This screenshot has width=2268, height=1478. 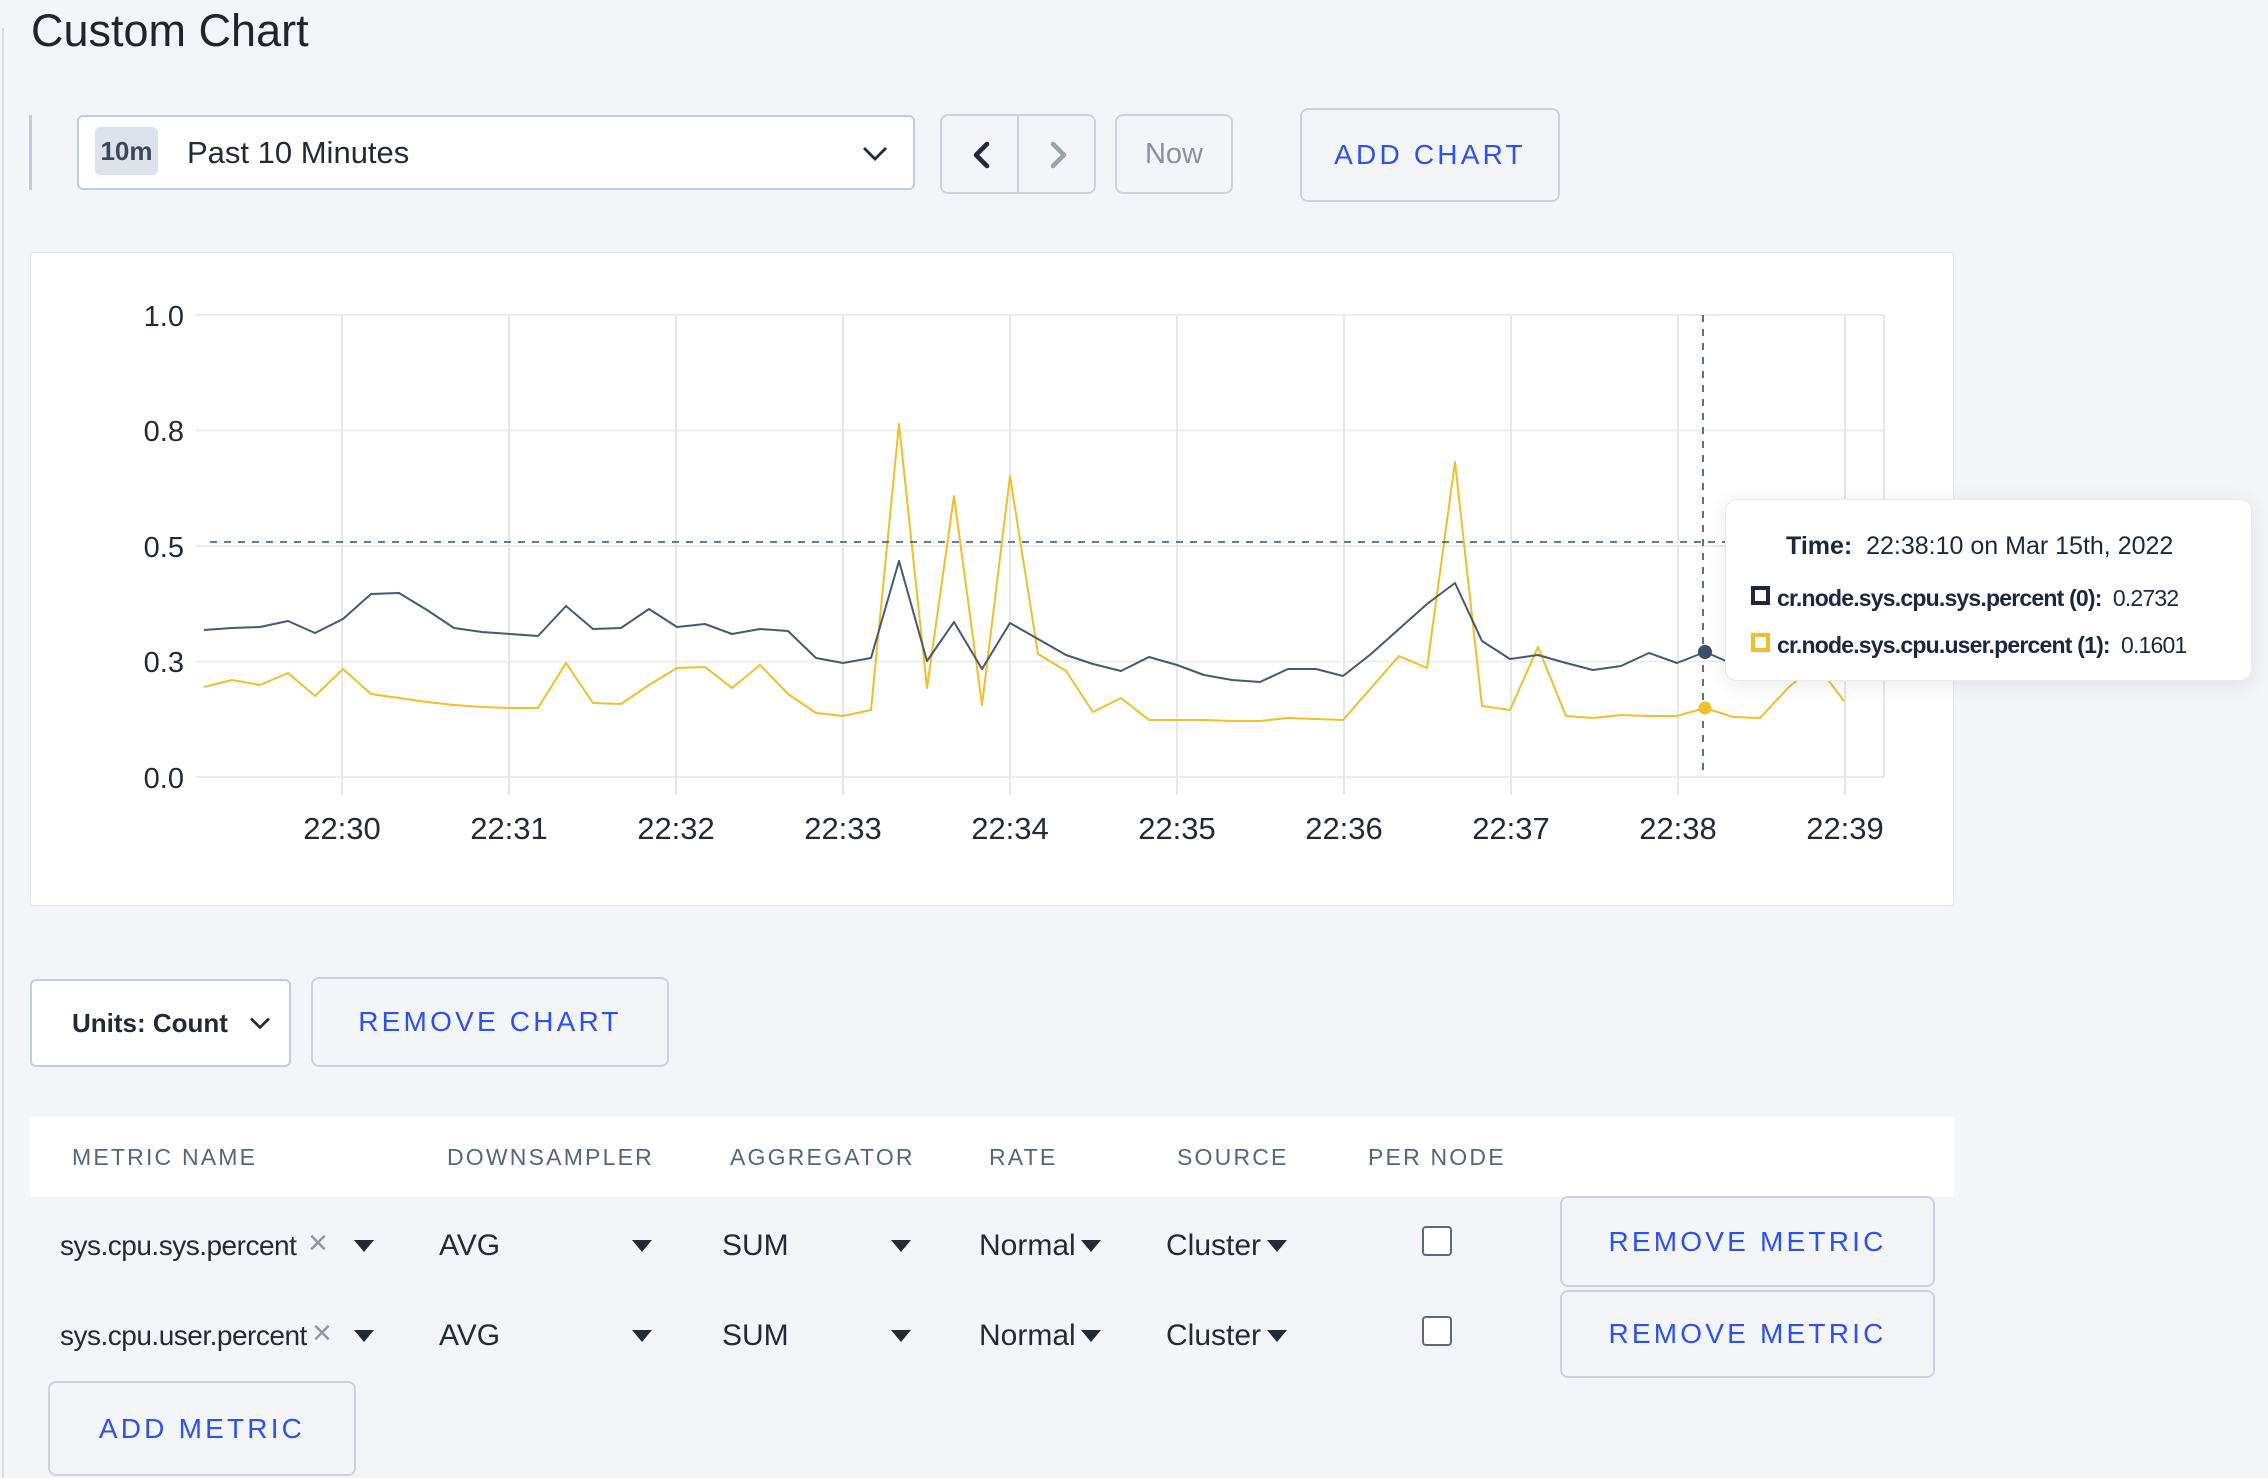 What do you see at coordinates (676, 828) in the screenshot?
I see `svg-text: 22:32` at bounding box center [676, 828].